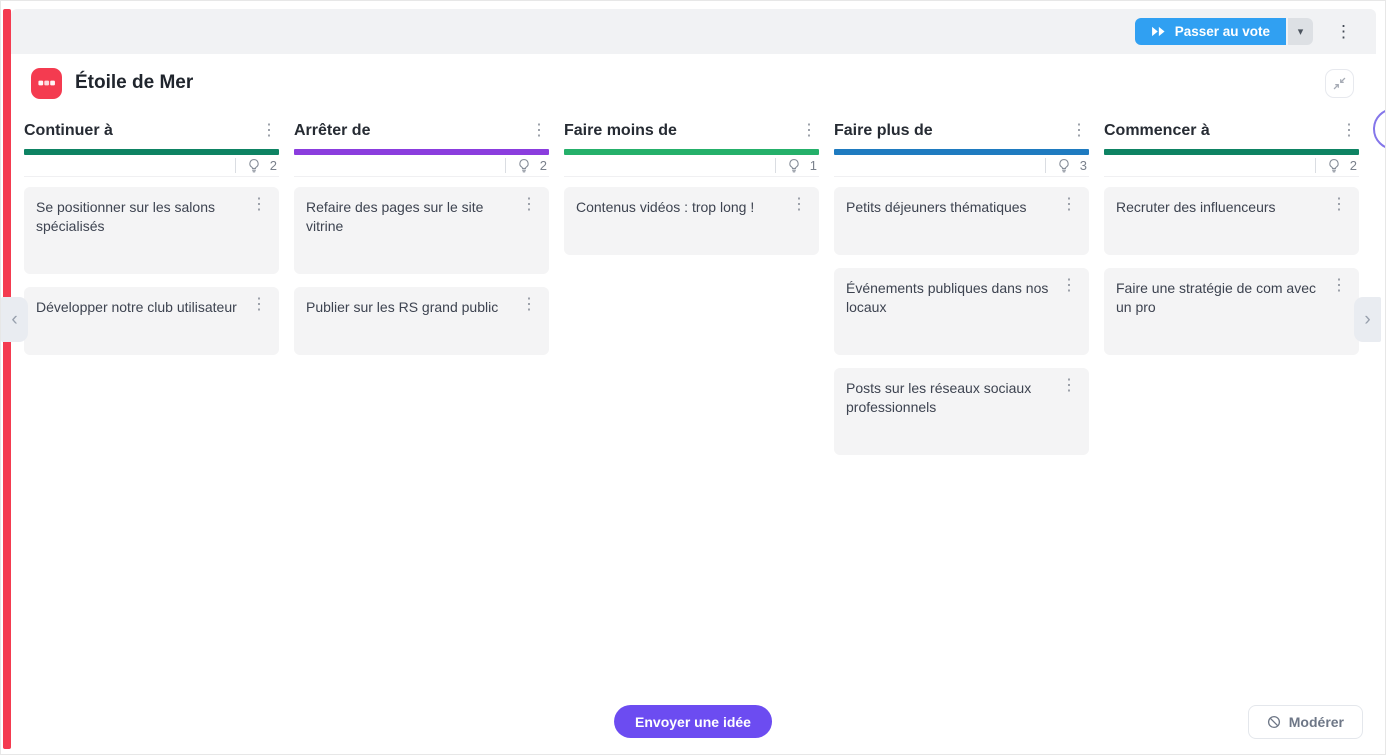 The height and width of the screenshot is (755, 1386). What do you see at coordinates (7, 379) in the screenshot?
I see `left-accent-stripe` at bounding box center [7, 379].